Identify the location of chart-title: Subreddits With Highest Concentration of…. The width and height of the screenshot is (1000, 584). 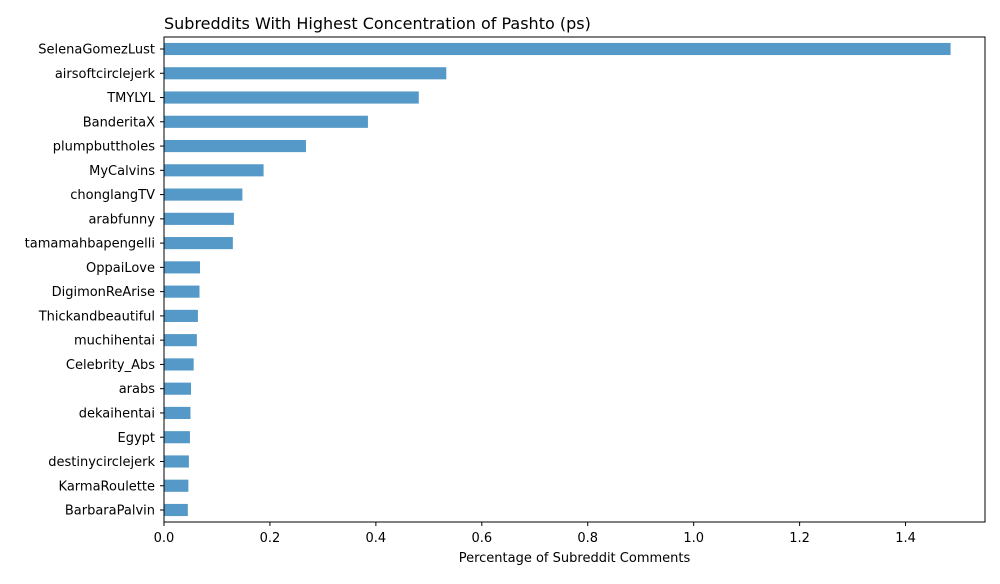
(377, 23).